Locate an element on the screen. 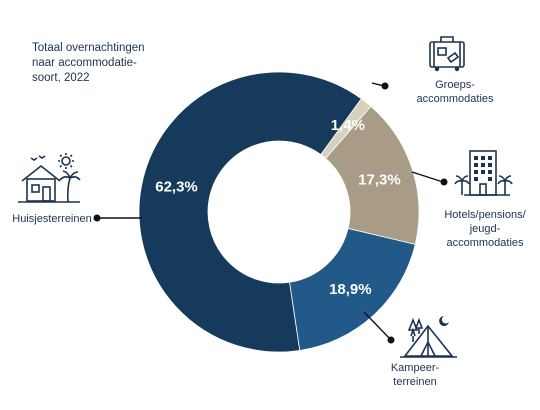 Image resolution: width=540 pixels, height=410 pixels. chart-title-line: soort, 2022 is located at coordinates (61, 78).